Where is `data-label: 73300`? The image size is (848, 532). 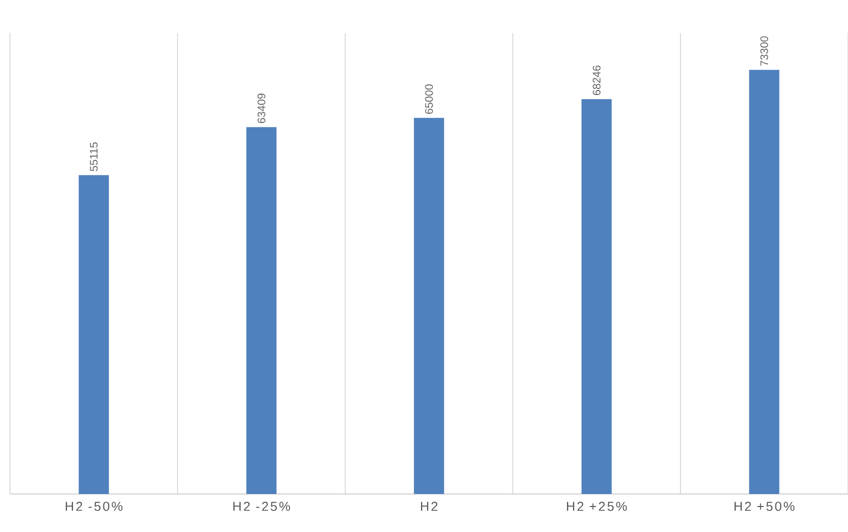 data-label: 73300 is located at coordinates (764, 51).